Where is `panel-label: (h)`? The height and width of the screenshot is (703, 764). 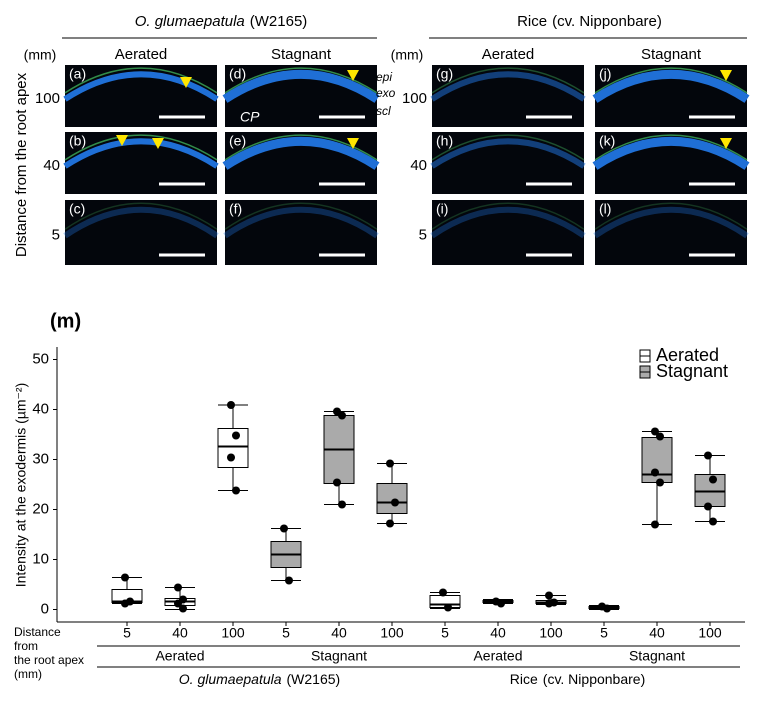 panel-label: (h) is located at coordinates (444, 141).